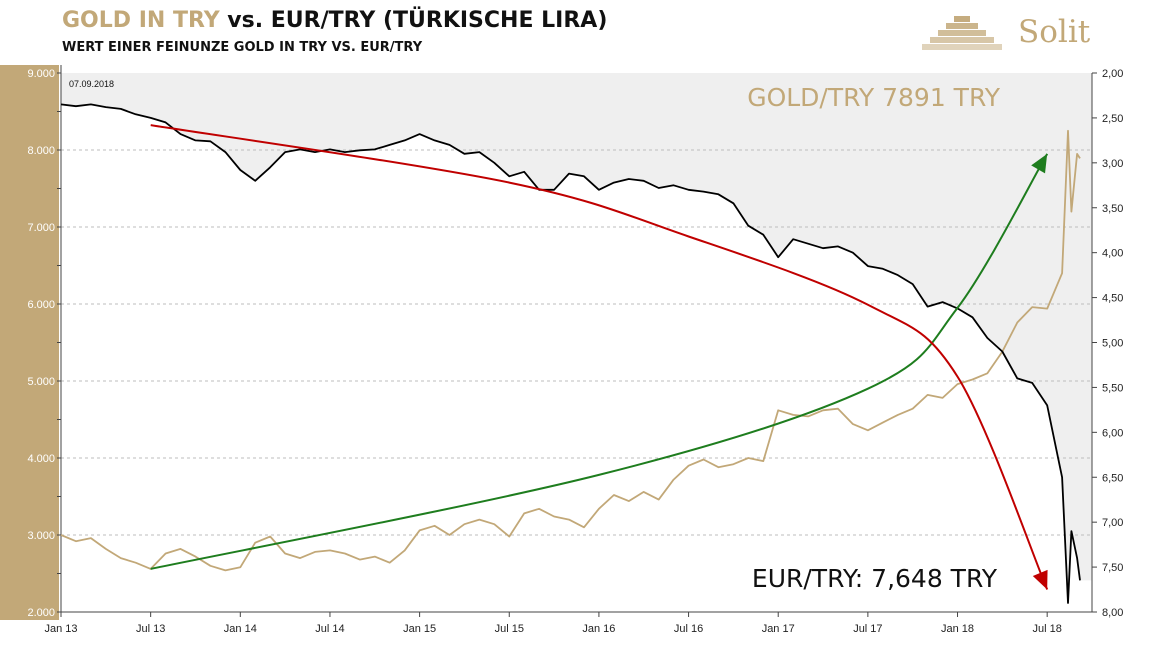 This screenshot has width=1155, height=650. What do you see at coordinates (874, 97) in the screenshot?
I see `gold-value-label: GOLD/TRY 7891 TRY` at bounding box center [874, 97].